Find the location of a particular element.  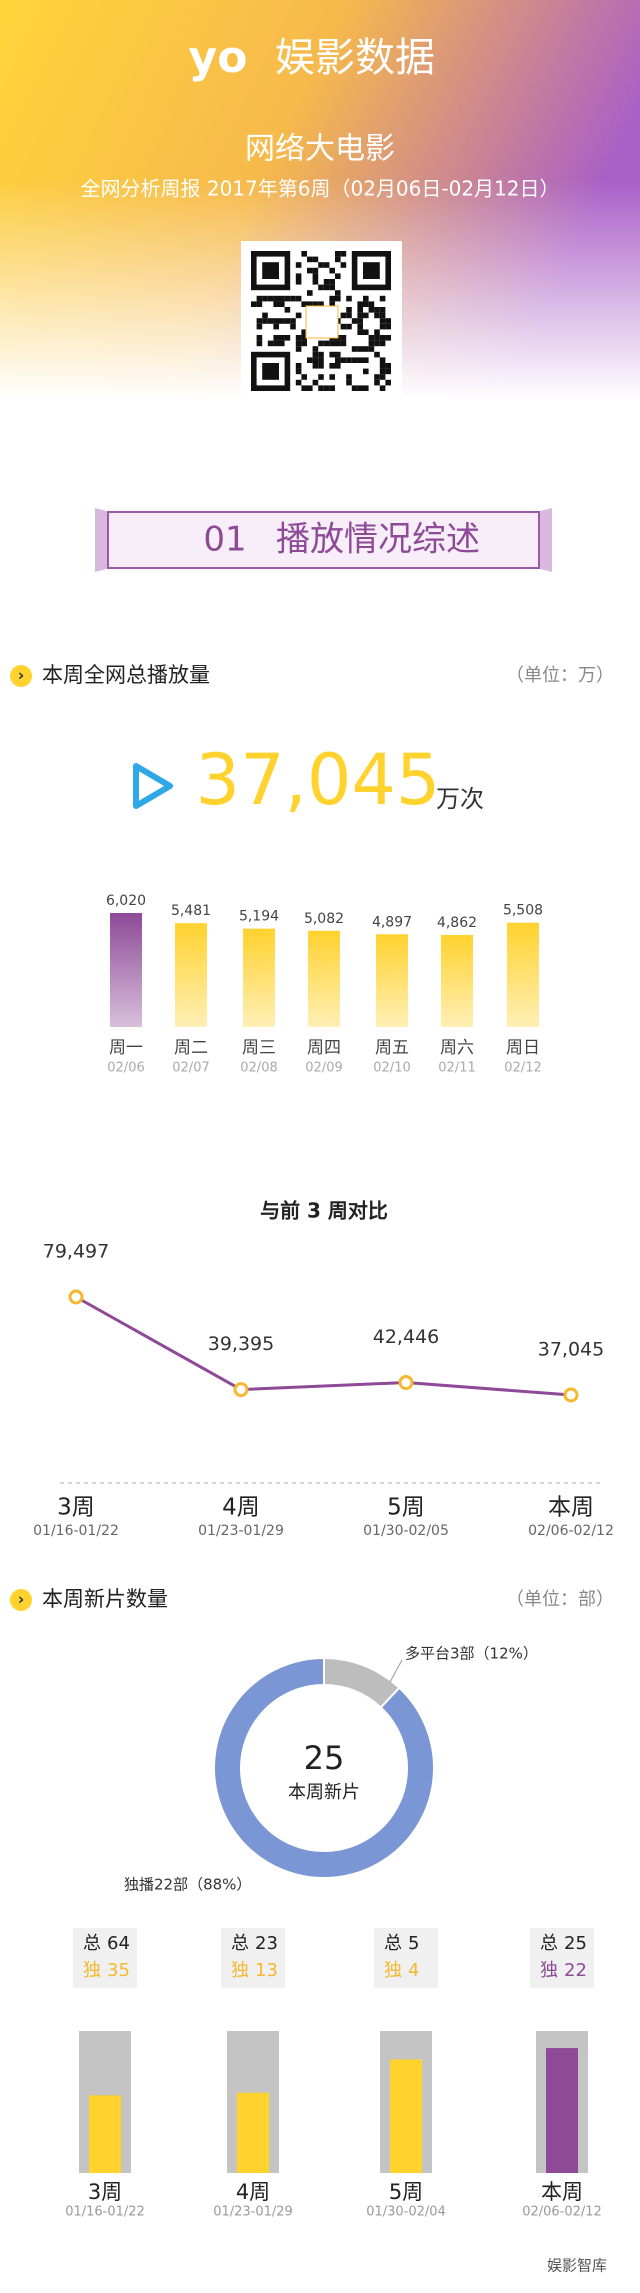

x-tick-date: 02/06 is located at coordinates (125, 1068).